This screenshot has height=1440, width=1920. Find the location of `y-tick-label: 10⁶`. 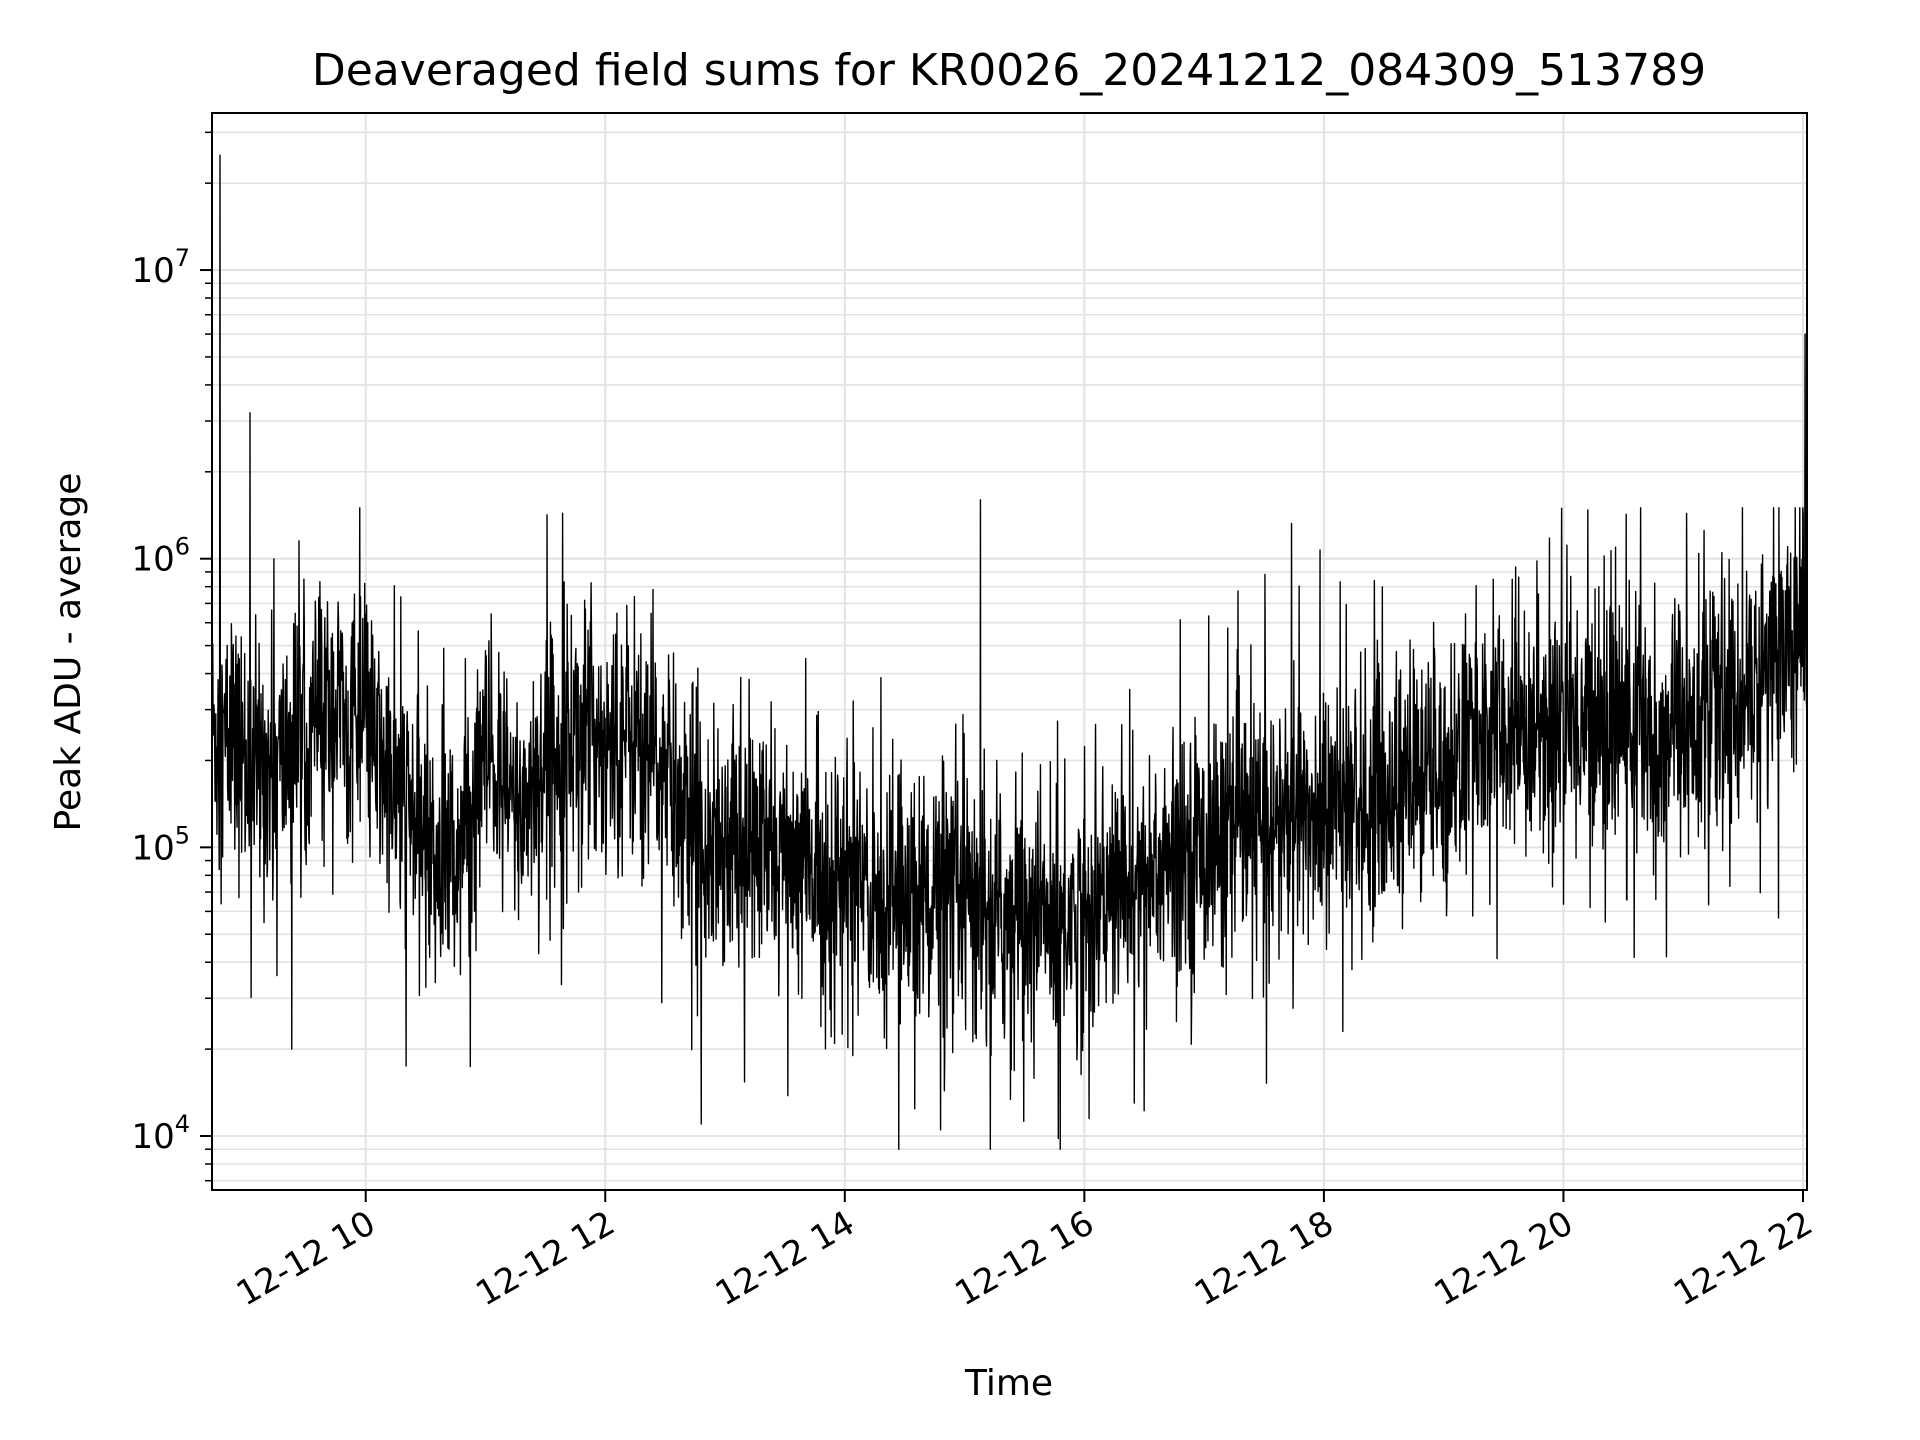

y-tick-label: 10⁶ is located at coordinates (160, 556).